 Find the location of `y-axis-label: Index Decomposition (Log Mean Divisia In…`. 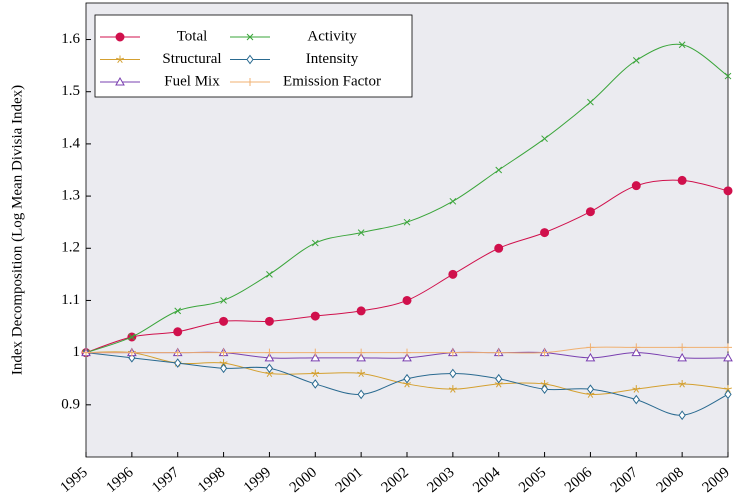

y-axis-label: Index Decomposition (Log Mean Divisia In… is located at coordinates (17, 230).